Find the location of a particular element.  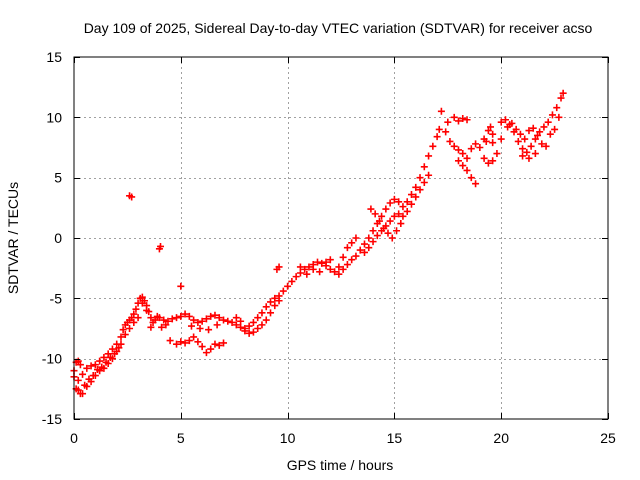

x-tick-label: 10 is located at coordinates (288, 438).